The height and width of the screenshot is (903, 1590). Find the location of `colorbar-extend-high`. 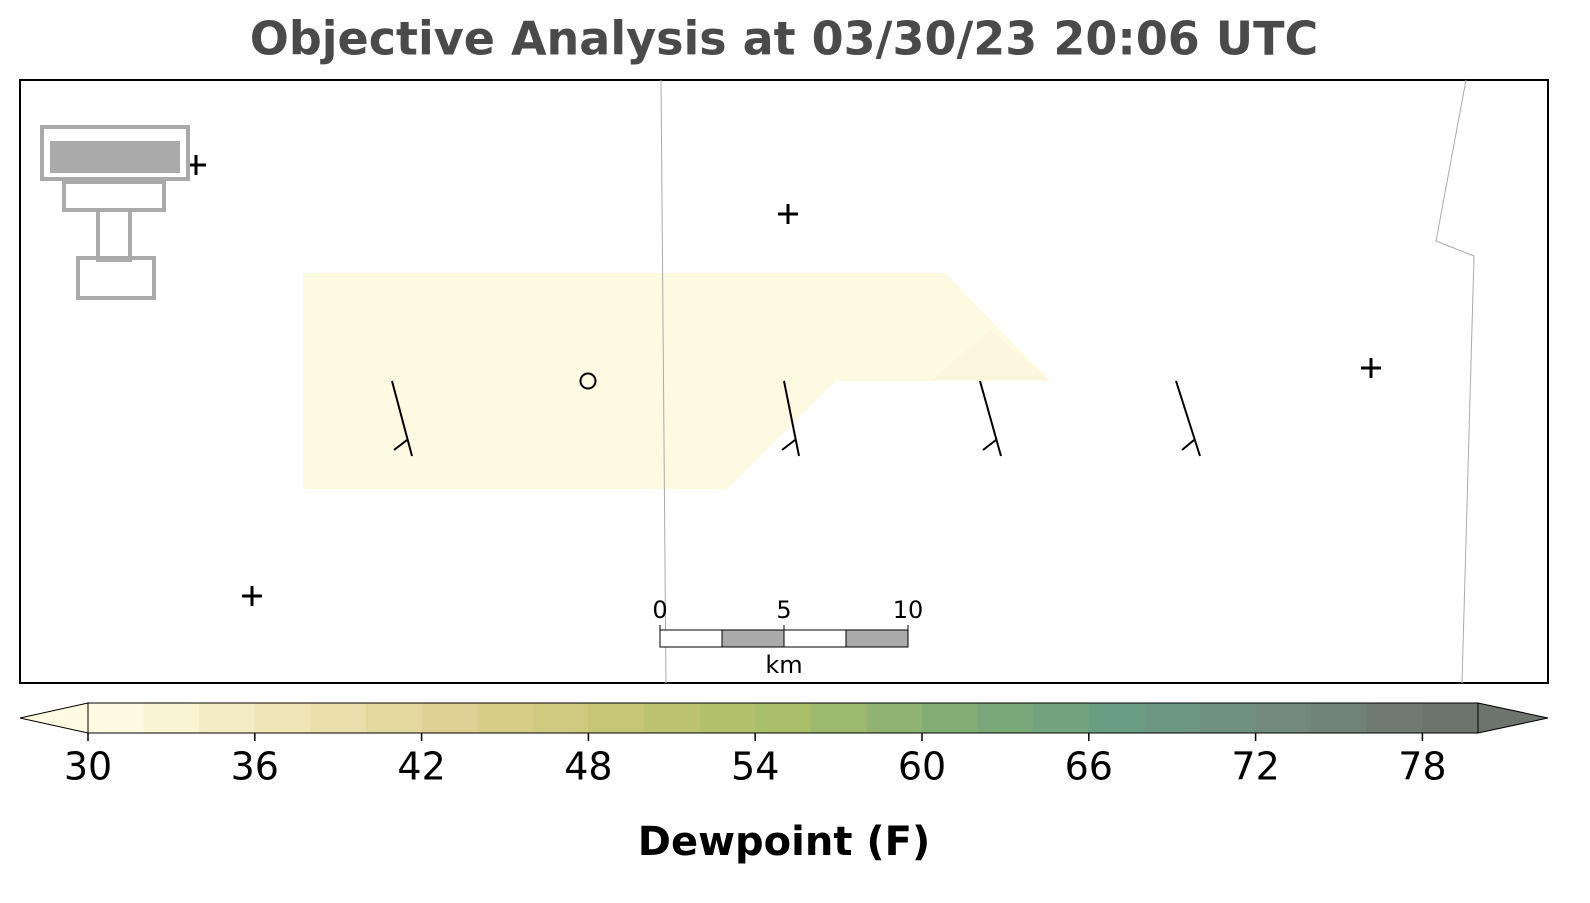

colorbar-extend-high is located at coordinates (1513, 718).